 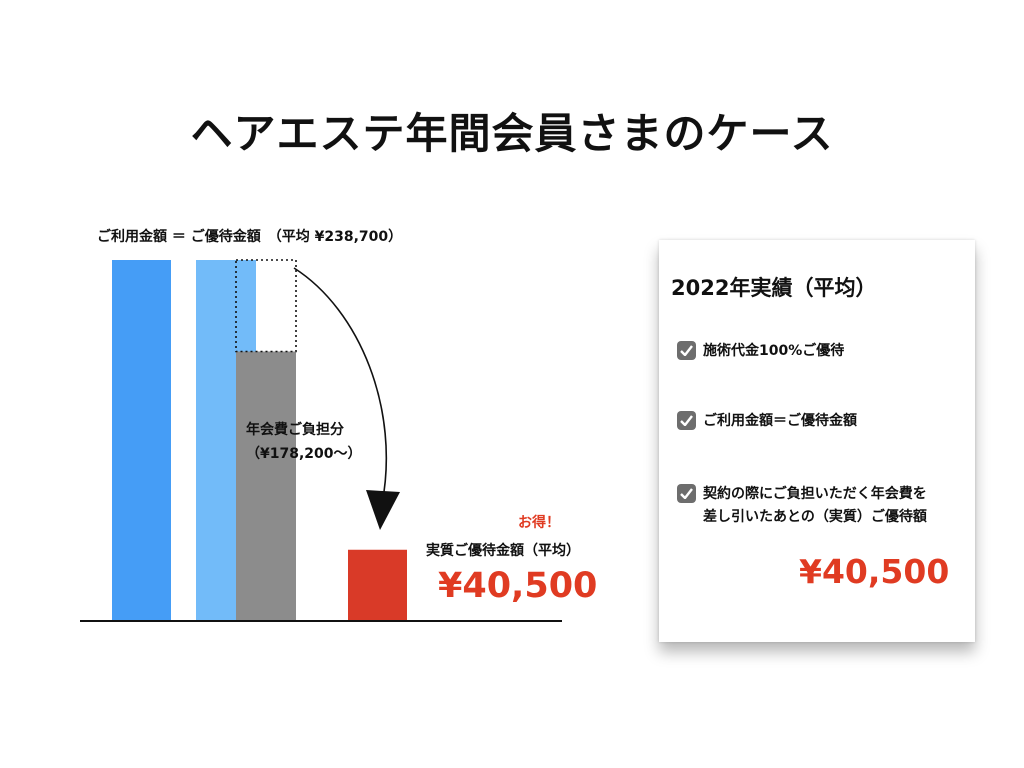 I want to click on card-item-text: 施術代金100%ご優待, so click(x=774, y=351).